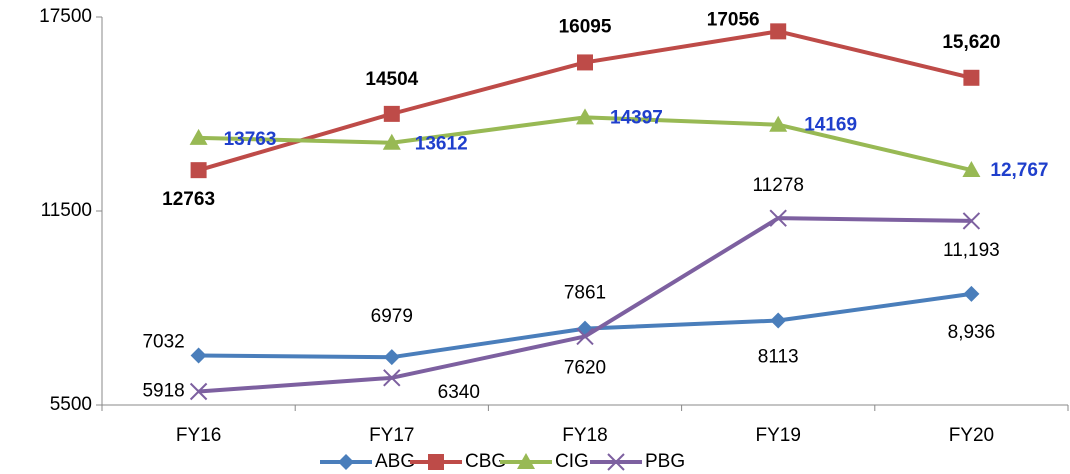 The image size is (1070, 474). What do you see at coordinates (485, 461) in the screenshot?
I see `legend-label: CBG` at bounding box center [485, 461].